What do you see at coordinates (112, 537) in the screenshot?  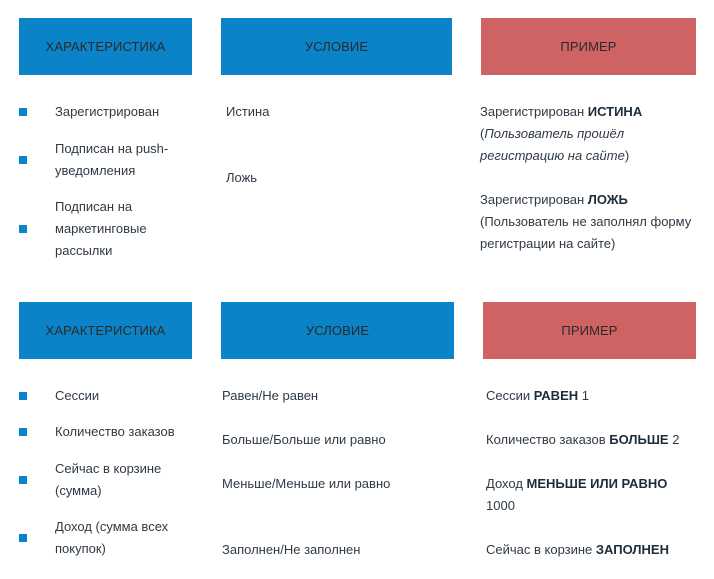 I see `characteristic-label: Доход (сумма всех покупок)` at bounding box center [112, 537].